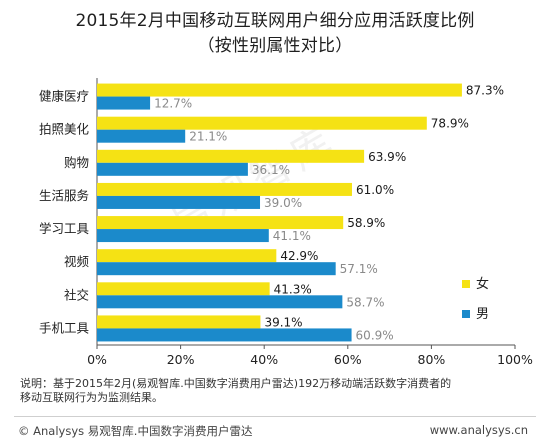  What do you see at coordinates (64, 228) in the screenshot?
I see `category-label: 学习工具` at bounding box center [64, 228].